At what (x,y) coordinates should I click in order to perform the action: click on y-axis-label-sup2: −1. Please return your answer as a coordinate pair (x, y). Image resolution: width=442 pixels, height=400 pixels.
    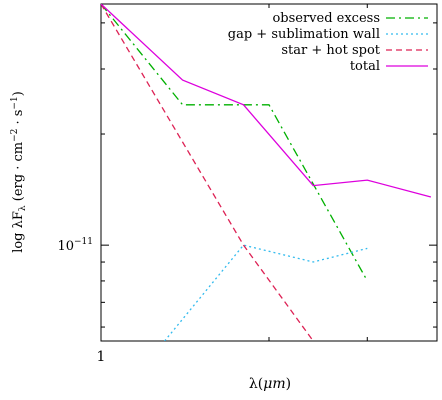
    Looking at the image, I should click on (15, 102).